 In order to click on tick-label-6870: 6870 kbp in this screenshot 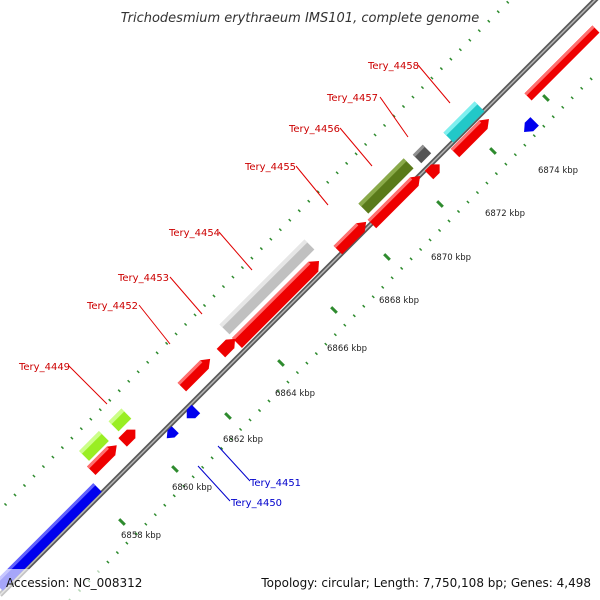, I will do `click(451, 258)`.